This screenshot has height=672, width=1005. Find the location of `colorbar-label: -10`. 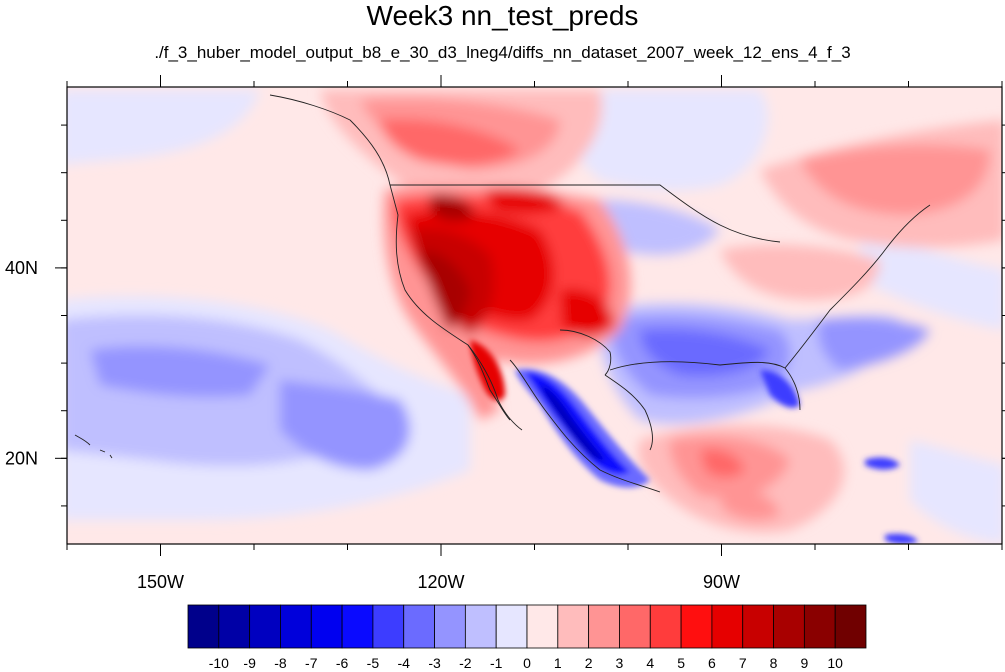

colorbar-label: -10 is located at coordinates (219, 663).